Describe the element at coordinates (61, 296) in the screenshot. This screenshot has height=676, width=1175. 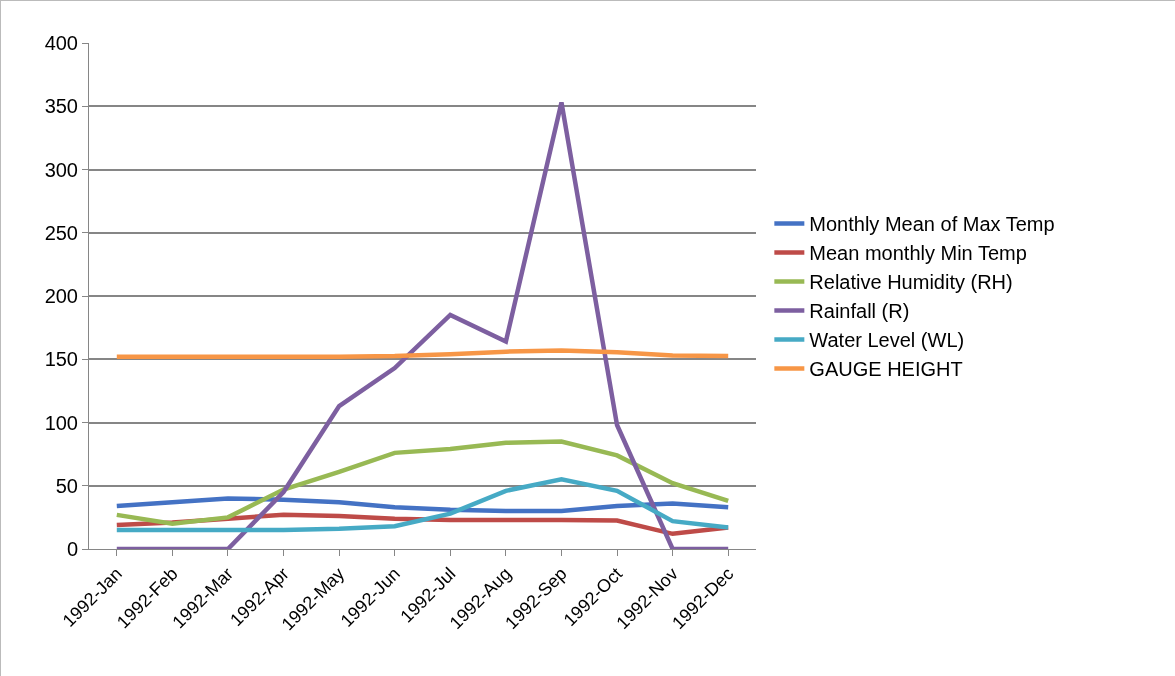
I see `y-tick-label: 200` at that location.